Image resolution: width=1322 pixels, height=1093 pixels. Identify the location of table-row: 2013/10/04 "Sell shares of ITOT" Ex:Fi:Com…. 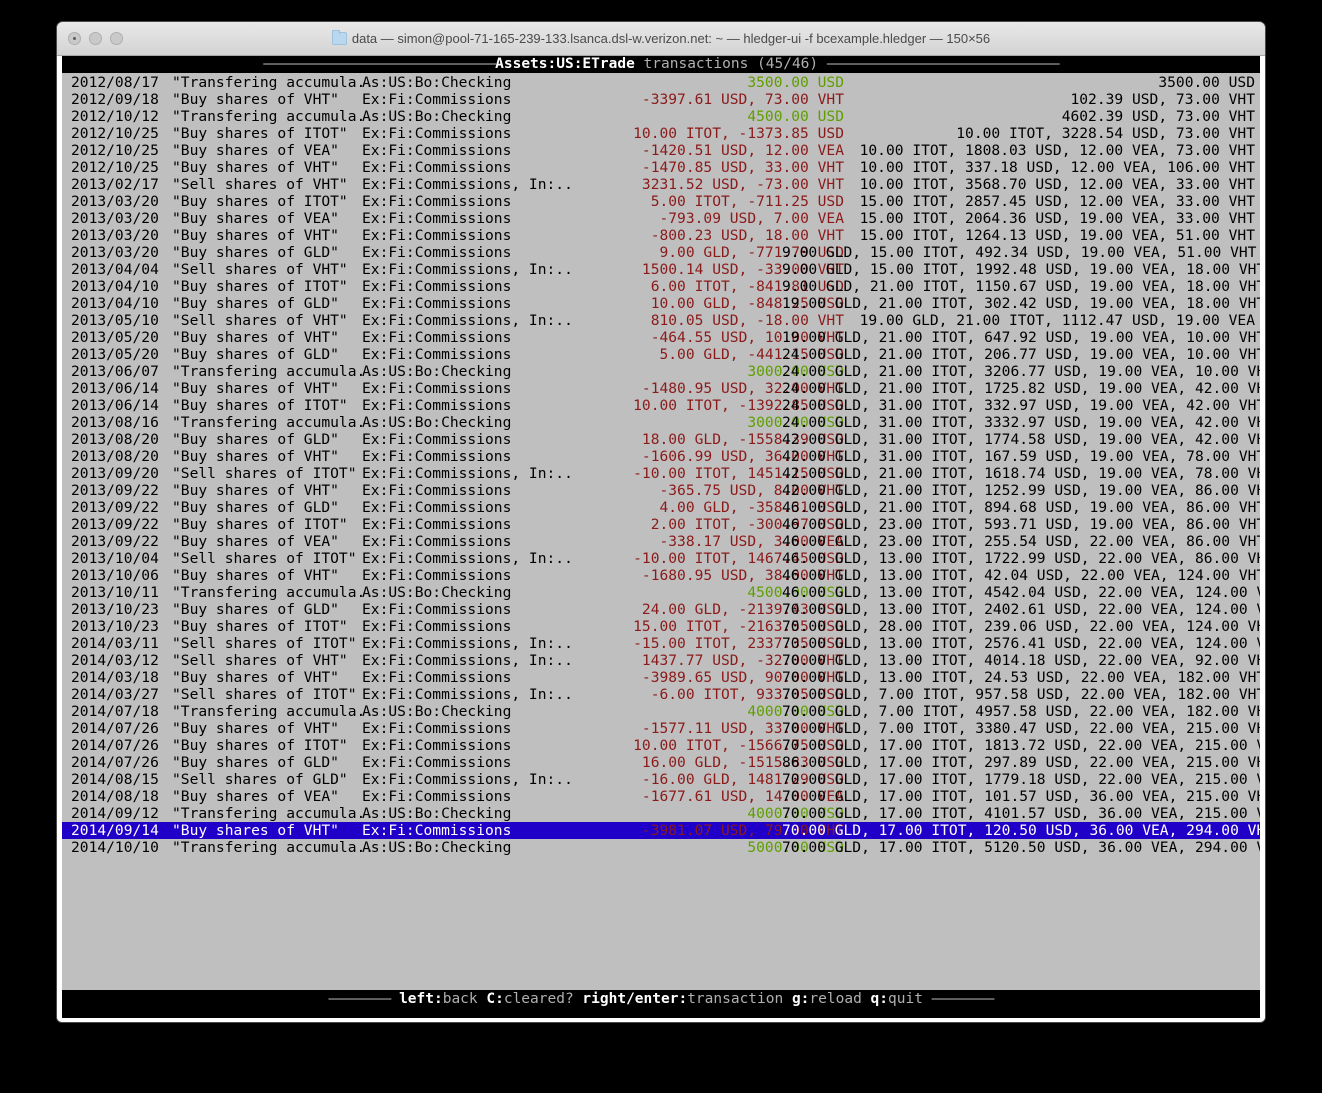
(661, 558).